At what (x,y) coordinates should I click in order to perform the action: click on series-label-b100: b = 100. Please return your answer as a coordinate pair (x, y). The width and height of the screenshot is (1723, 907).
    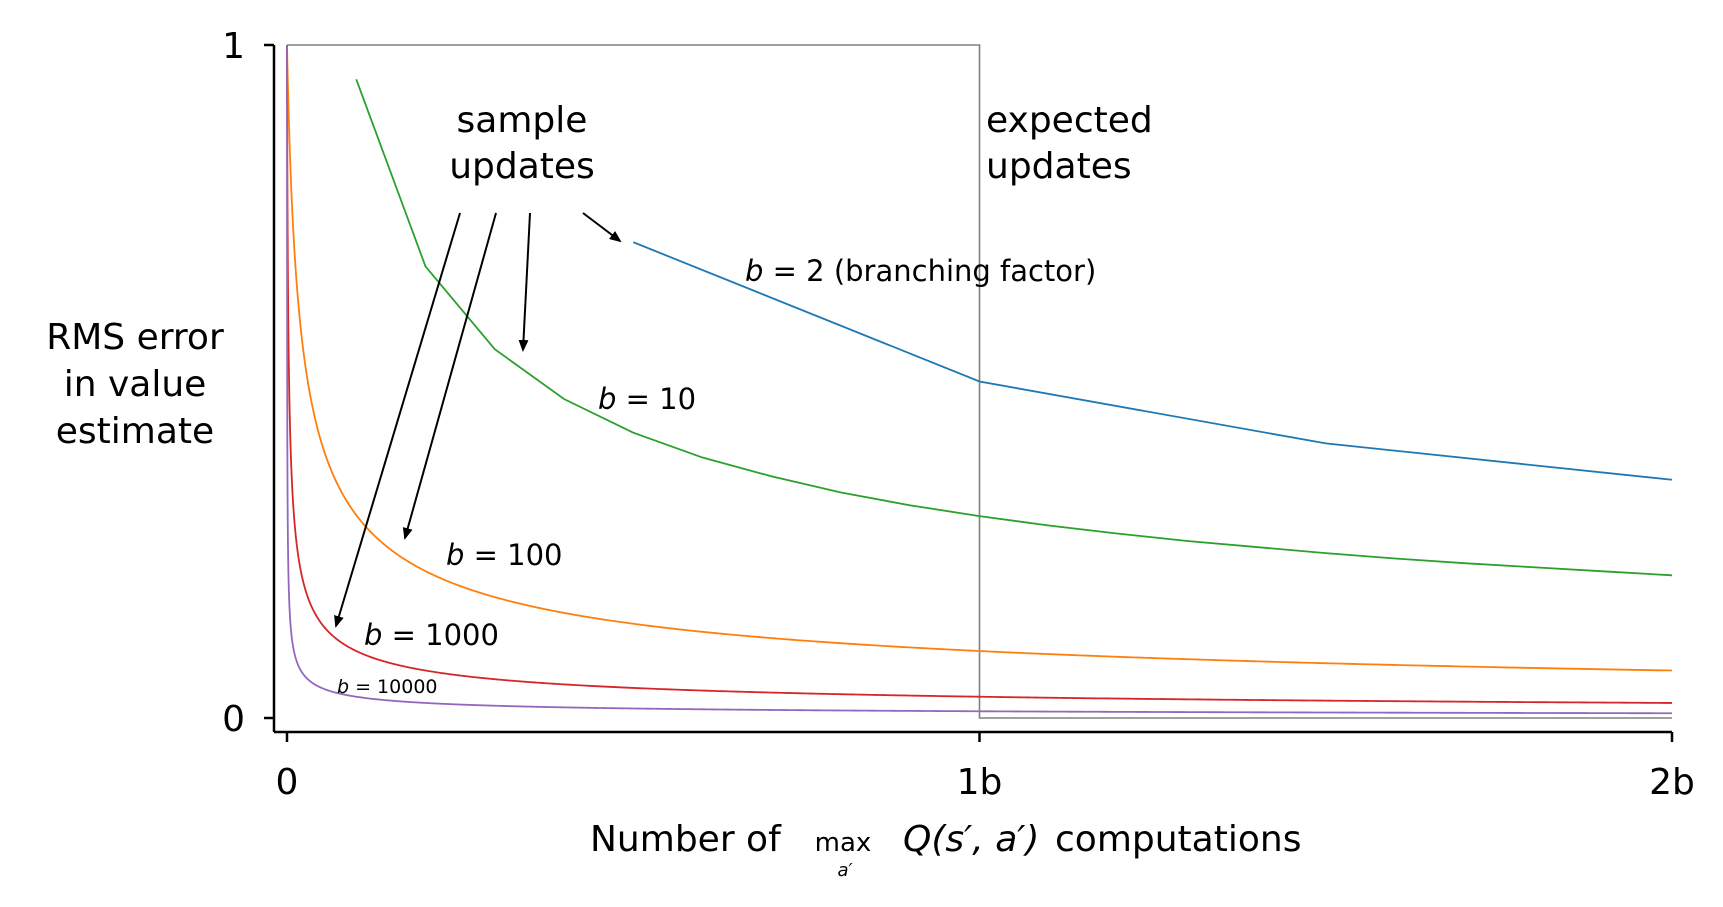
    Looking at the image, I should click on (504, 555).